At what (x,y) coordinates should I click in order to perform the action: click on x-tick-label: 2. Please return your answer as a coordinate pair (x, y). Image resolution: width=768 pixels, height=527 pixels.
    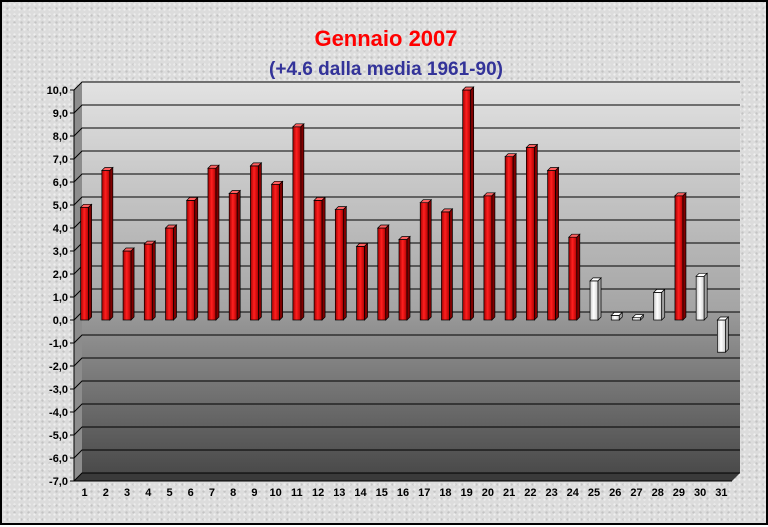
    Looking at the image, I should click on (106, 493).